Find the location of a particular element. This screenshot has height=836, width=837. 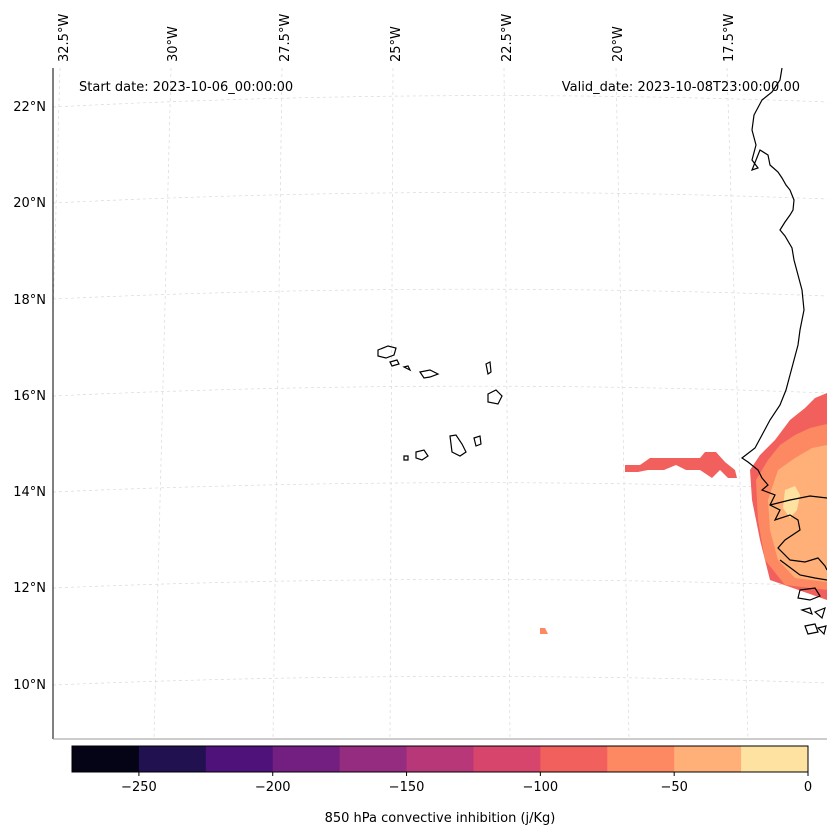

lat-label-22n: 22°N is located at coordinates (29, 107).